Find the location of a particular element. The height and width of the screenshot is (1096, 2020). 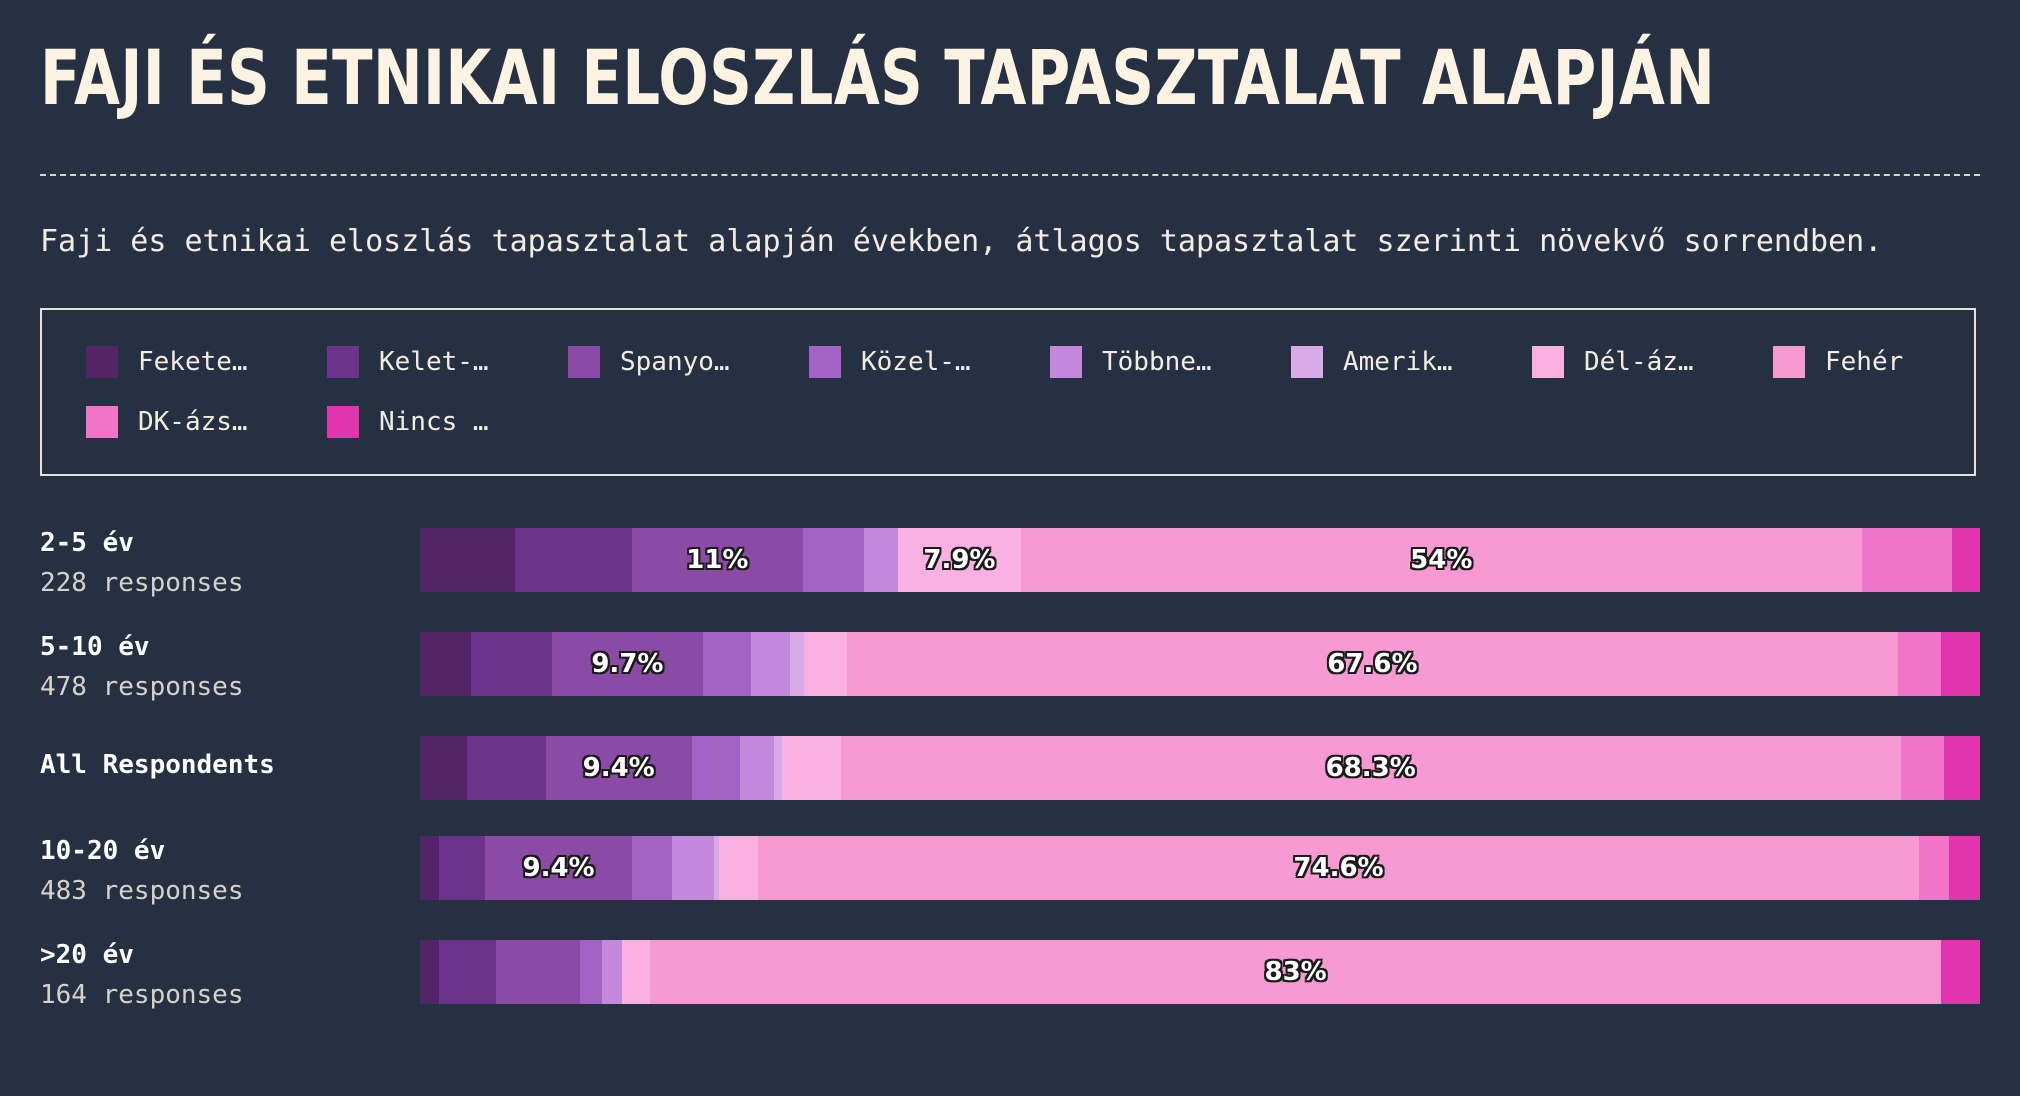

data-label: 67.6% is located at coordinates (1372, 664).